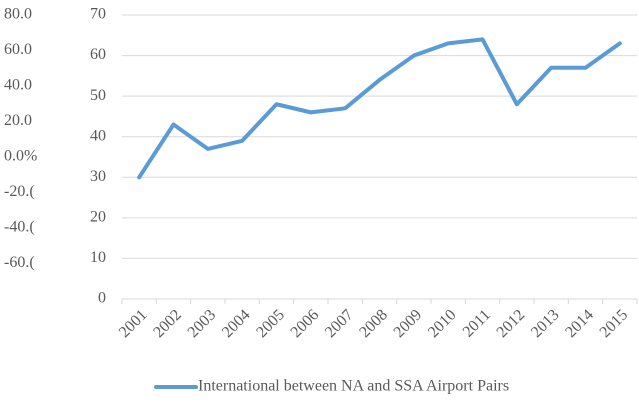  What do you see at coordinates (18, 120) in the screenshot?
I see `y2-tick-label: 20.0` at bounding box center [18, 120].